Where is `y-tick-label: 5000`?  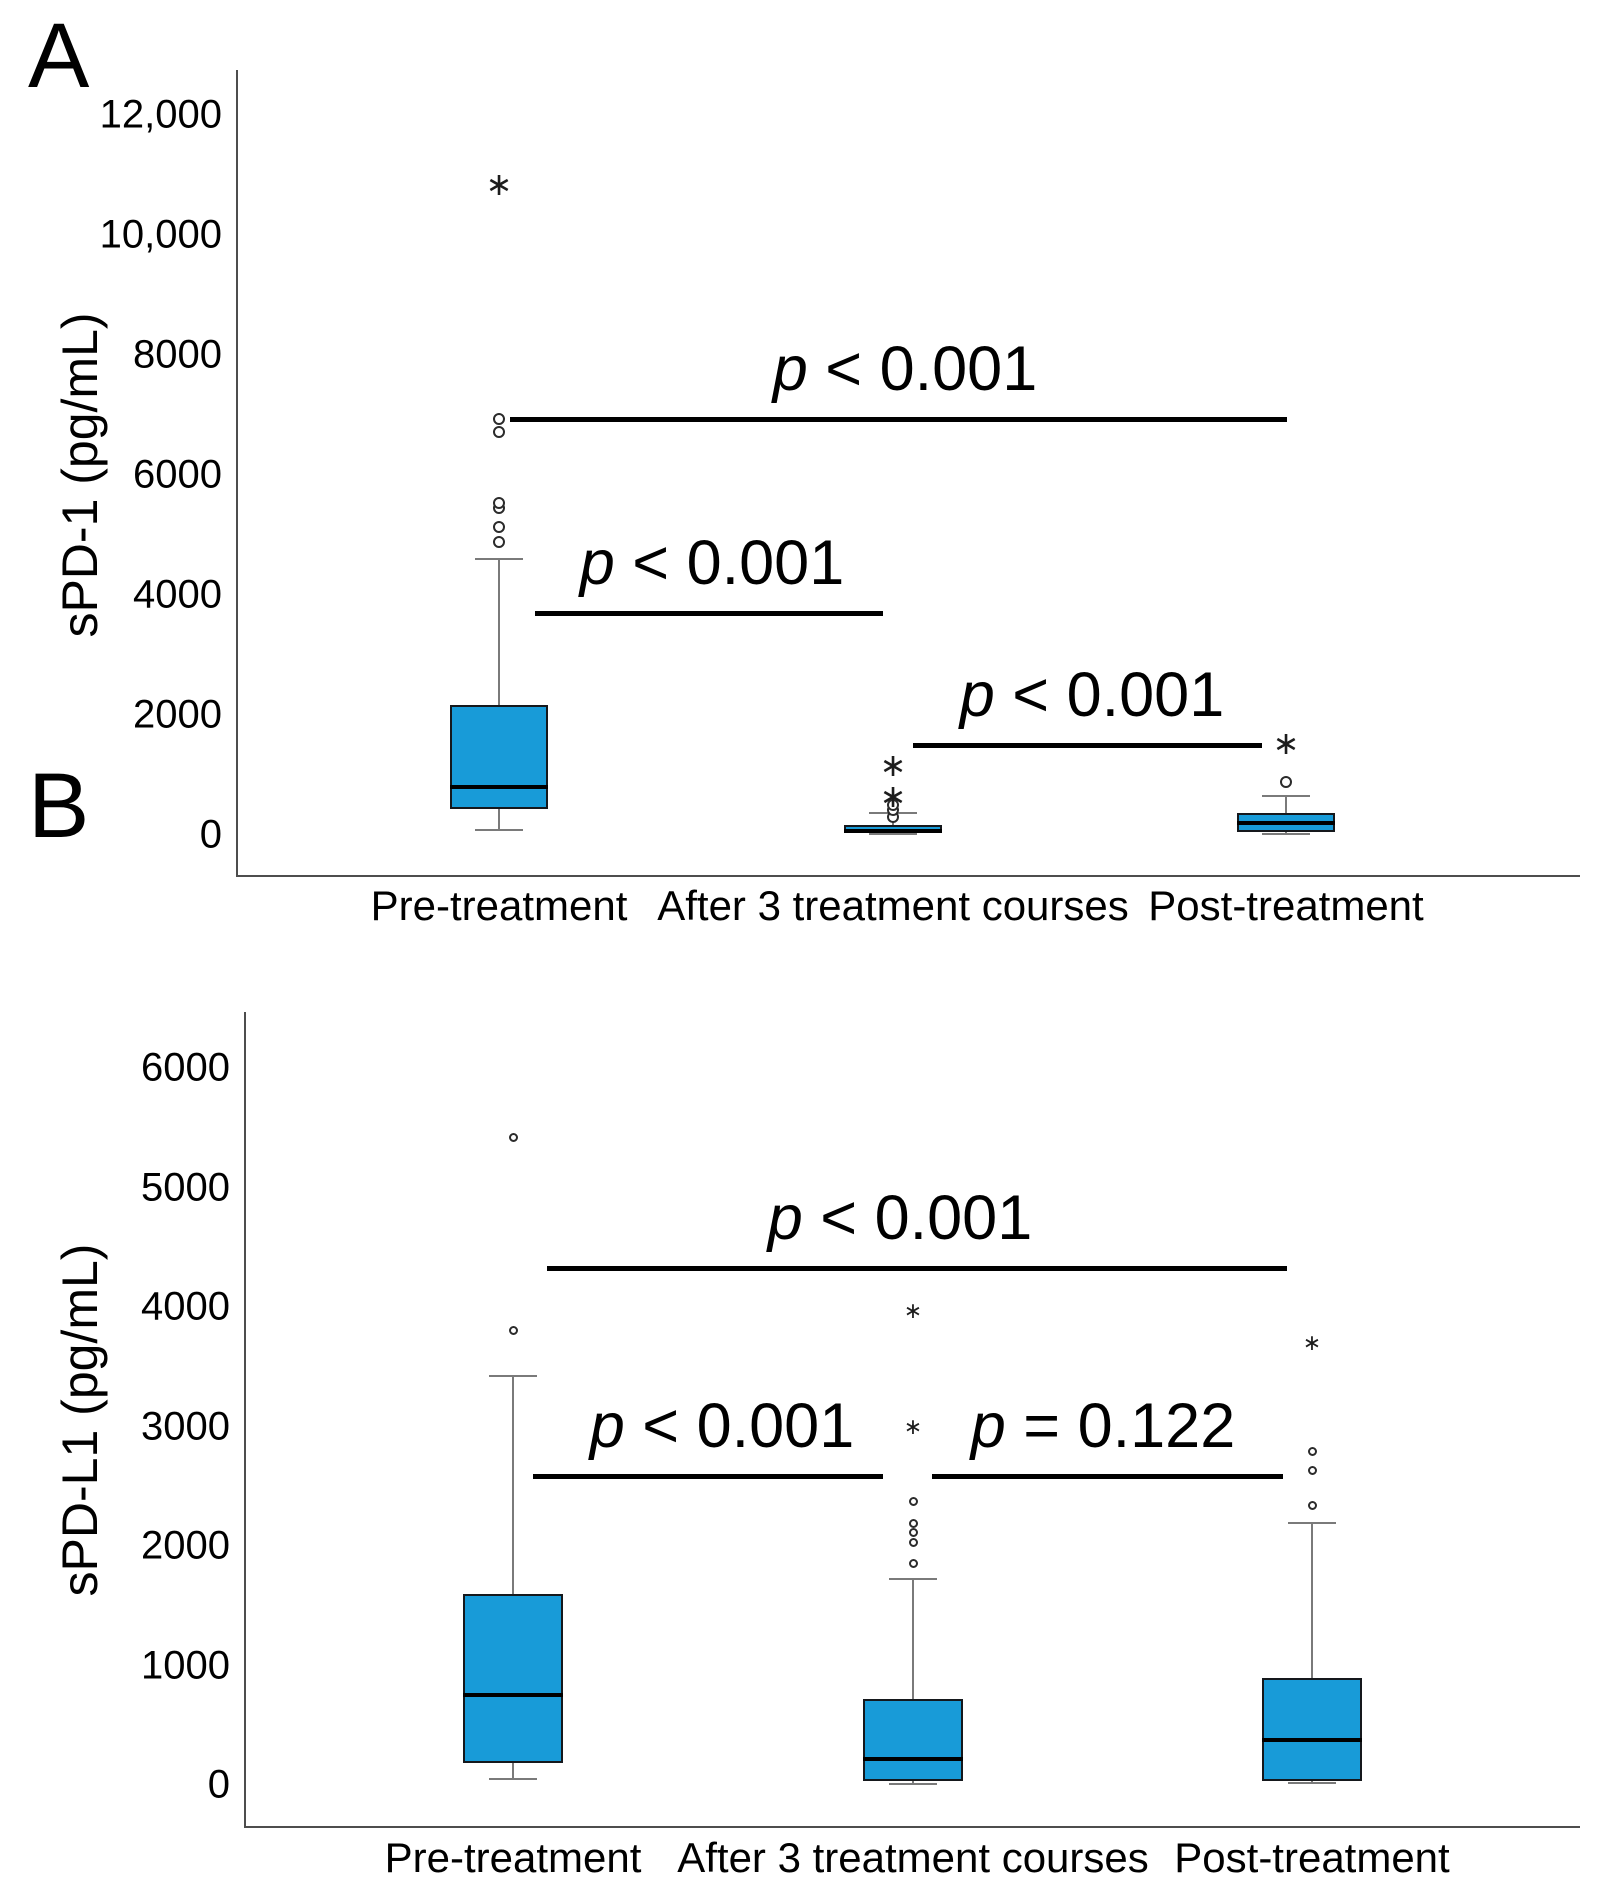 y-tick-label: 5000 is located at coordinates (185, 1187).